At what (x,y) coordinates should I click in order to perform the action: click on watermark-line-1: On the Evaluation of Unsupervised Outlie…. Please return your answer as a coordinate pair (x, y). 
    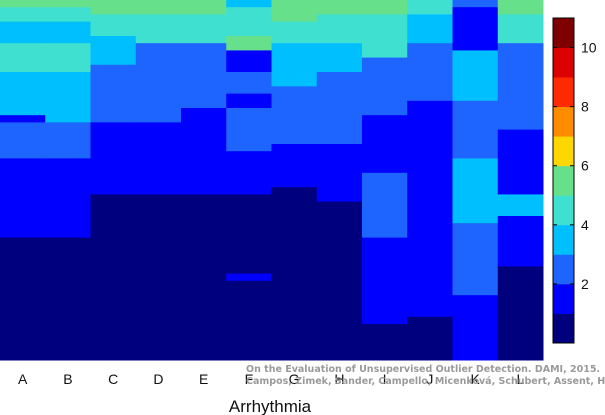
    Looking at the image, I should click on (423, 369).